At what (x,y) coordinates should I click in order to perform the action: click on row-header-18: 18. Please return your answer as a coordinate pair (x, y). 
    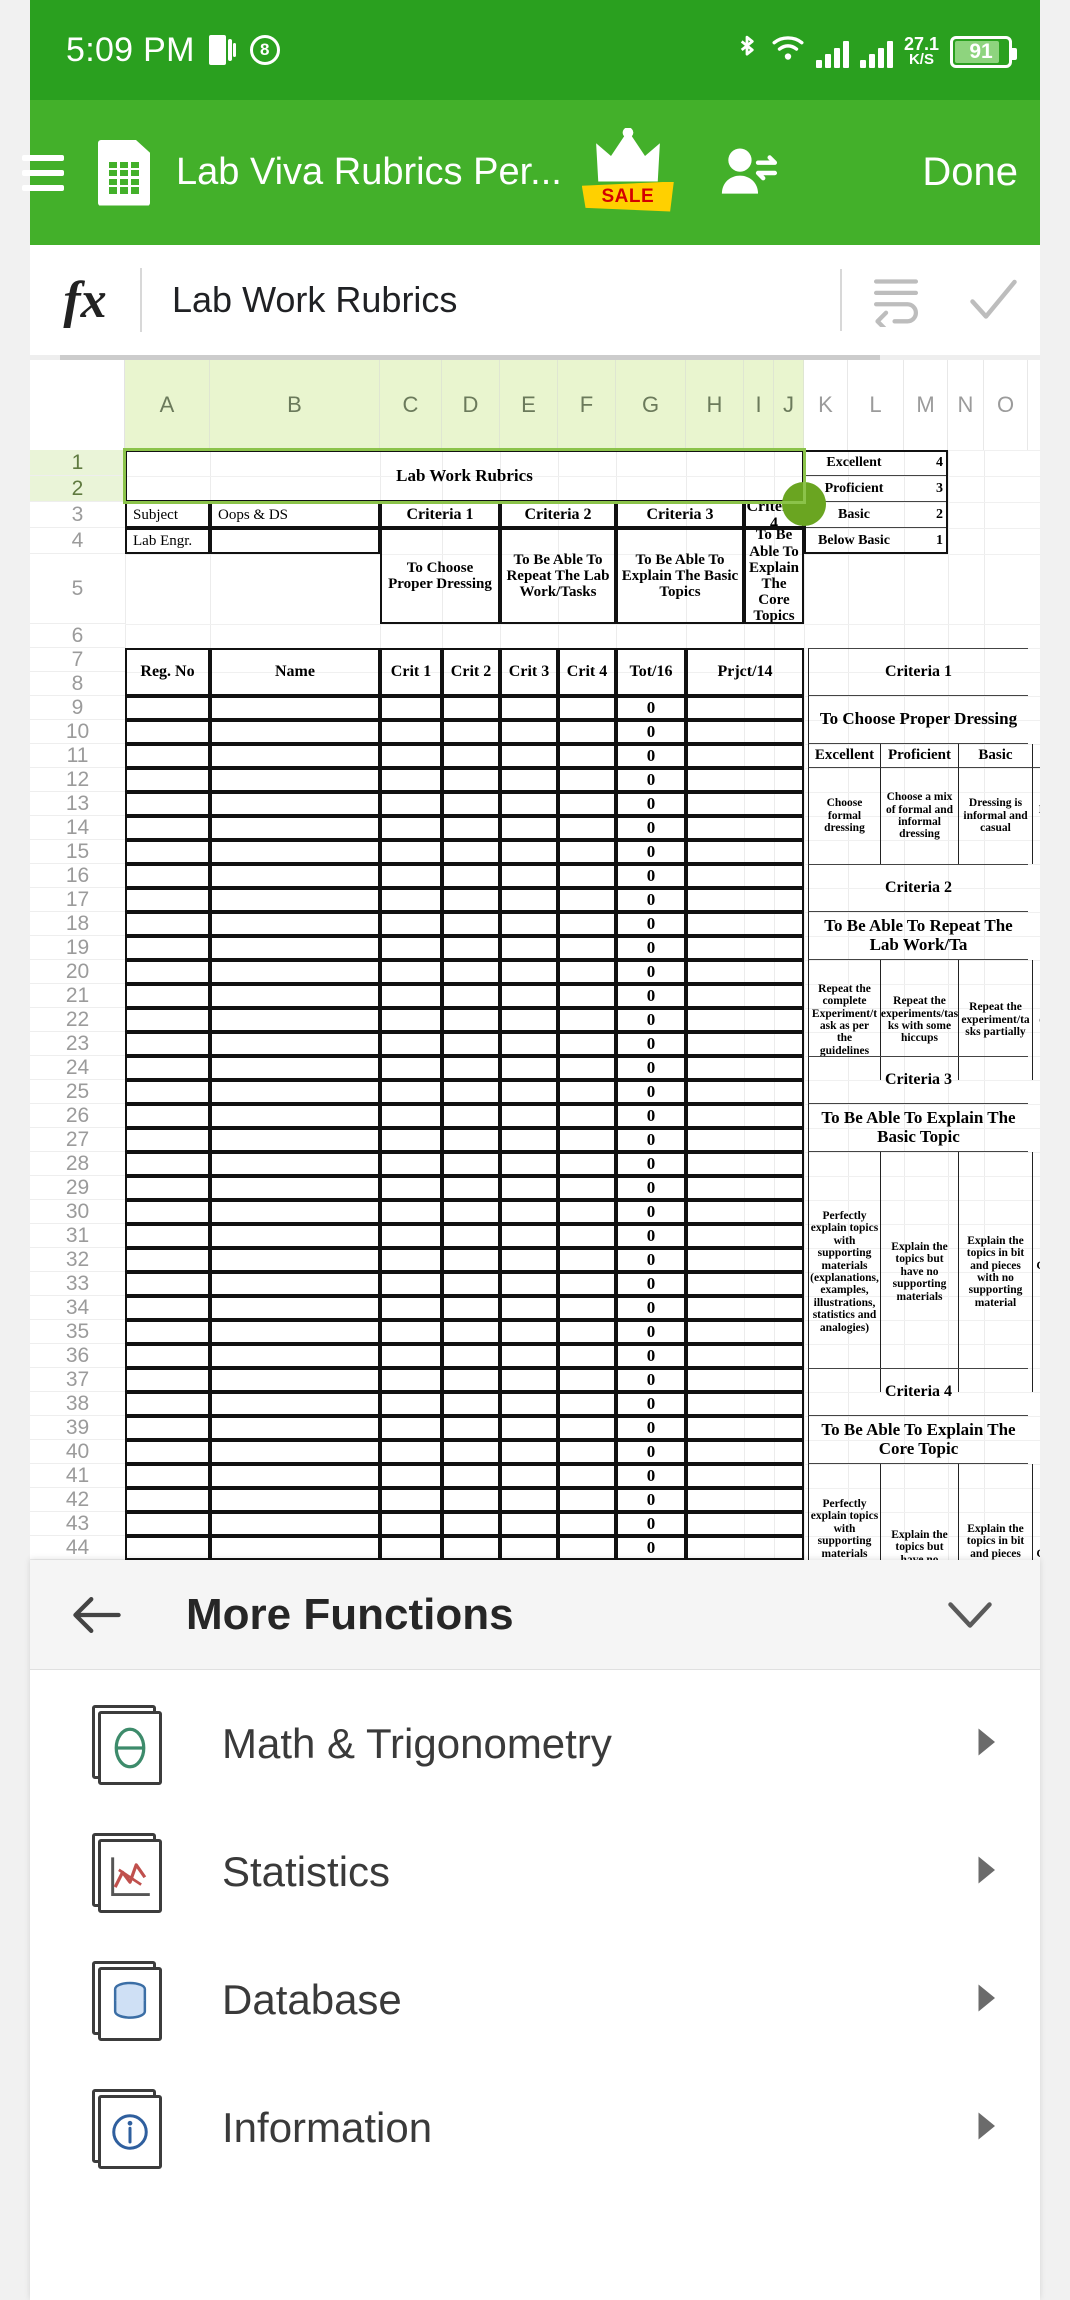
    Looking at the image, I should click on (77, 924).